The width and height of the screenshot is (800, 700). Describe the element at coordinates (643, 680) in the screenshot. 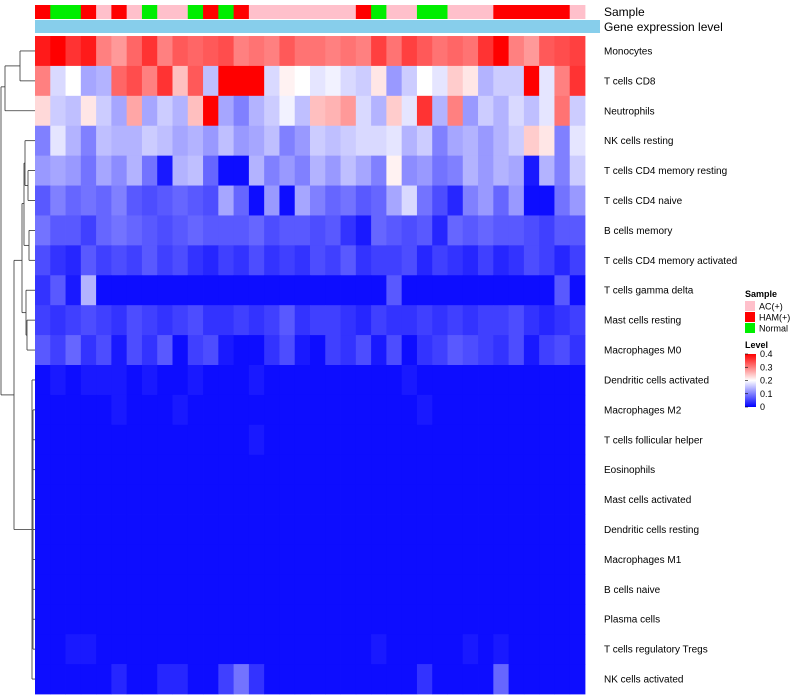

I see `row-label-nk-cells-activated: NK cells activated` at that location.